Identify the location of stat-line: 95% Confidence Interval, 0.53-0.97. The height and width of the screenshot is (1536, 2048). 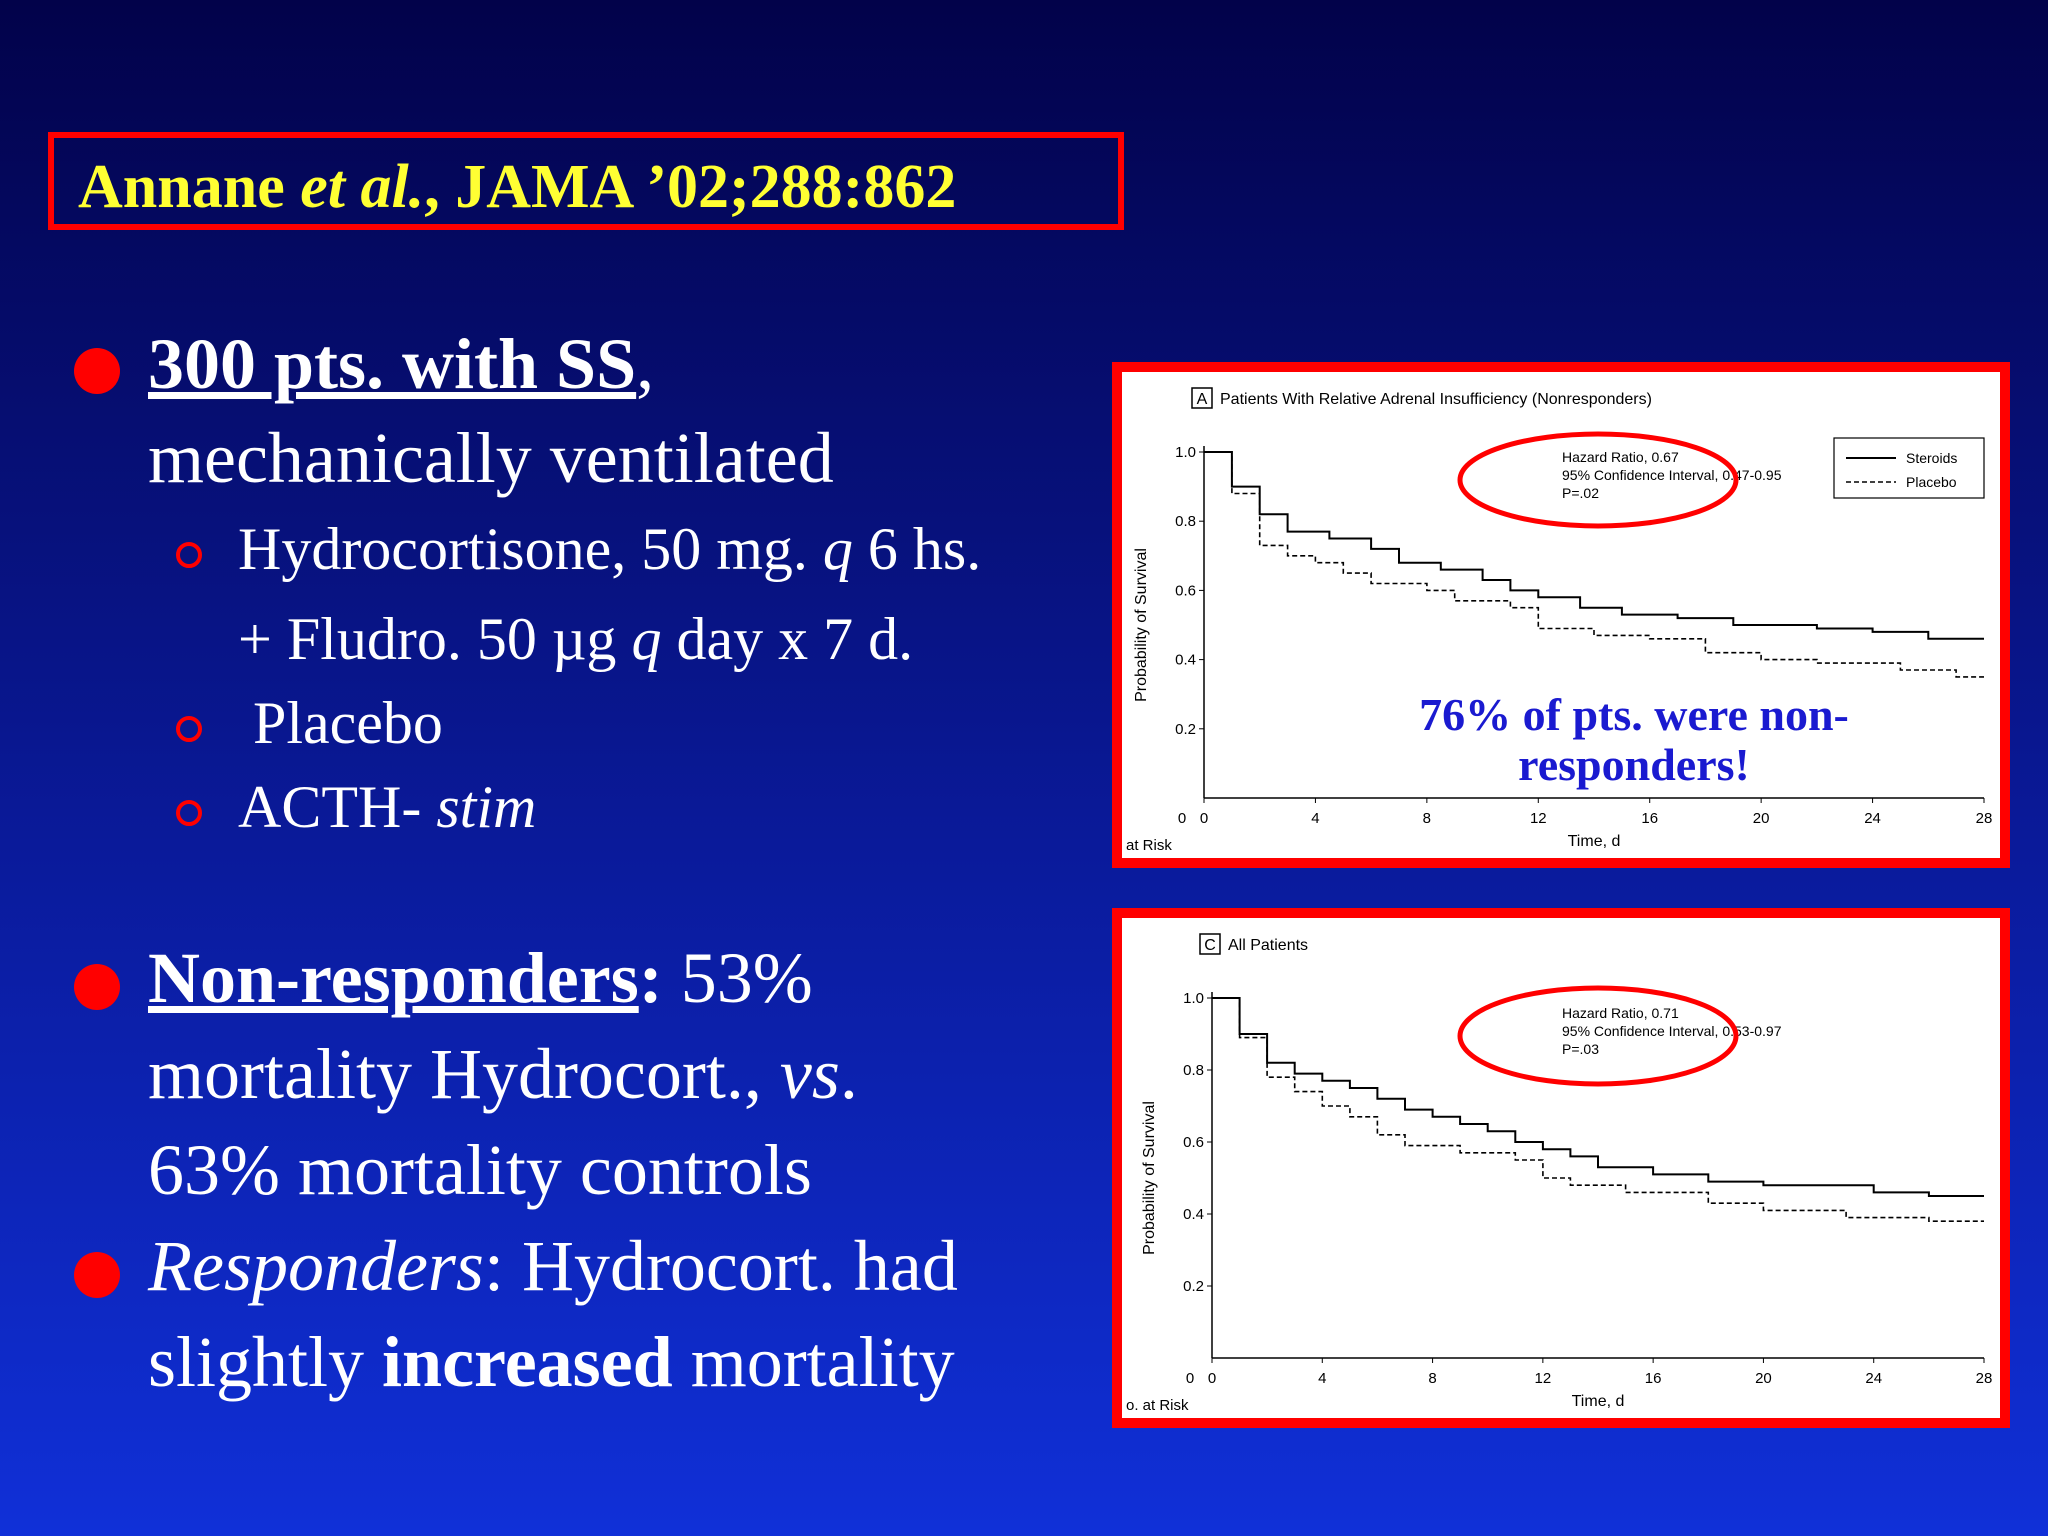
(1672, 1031).